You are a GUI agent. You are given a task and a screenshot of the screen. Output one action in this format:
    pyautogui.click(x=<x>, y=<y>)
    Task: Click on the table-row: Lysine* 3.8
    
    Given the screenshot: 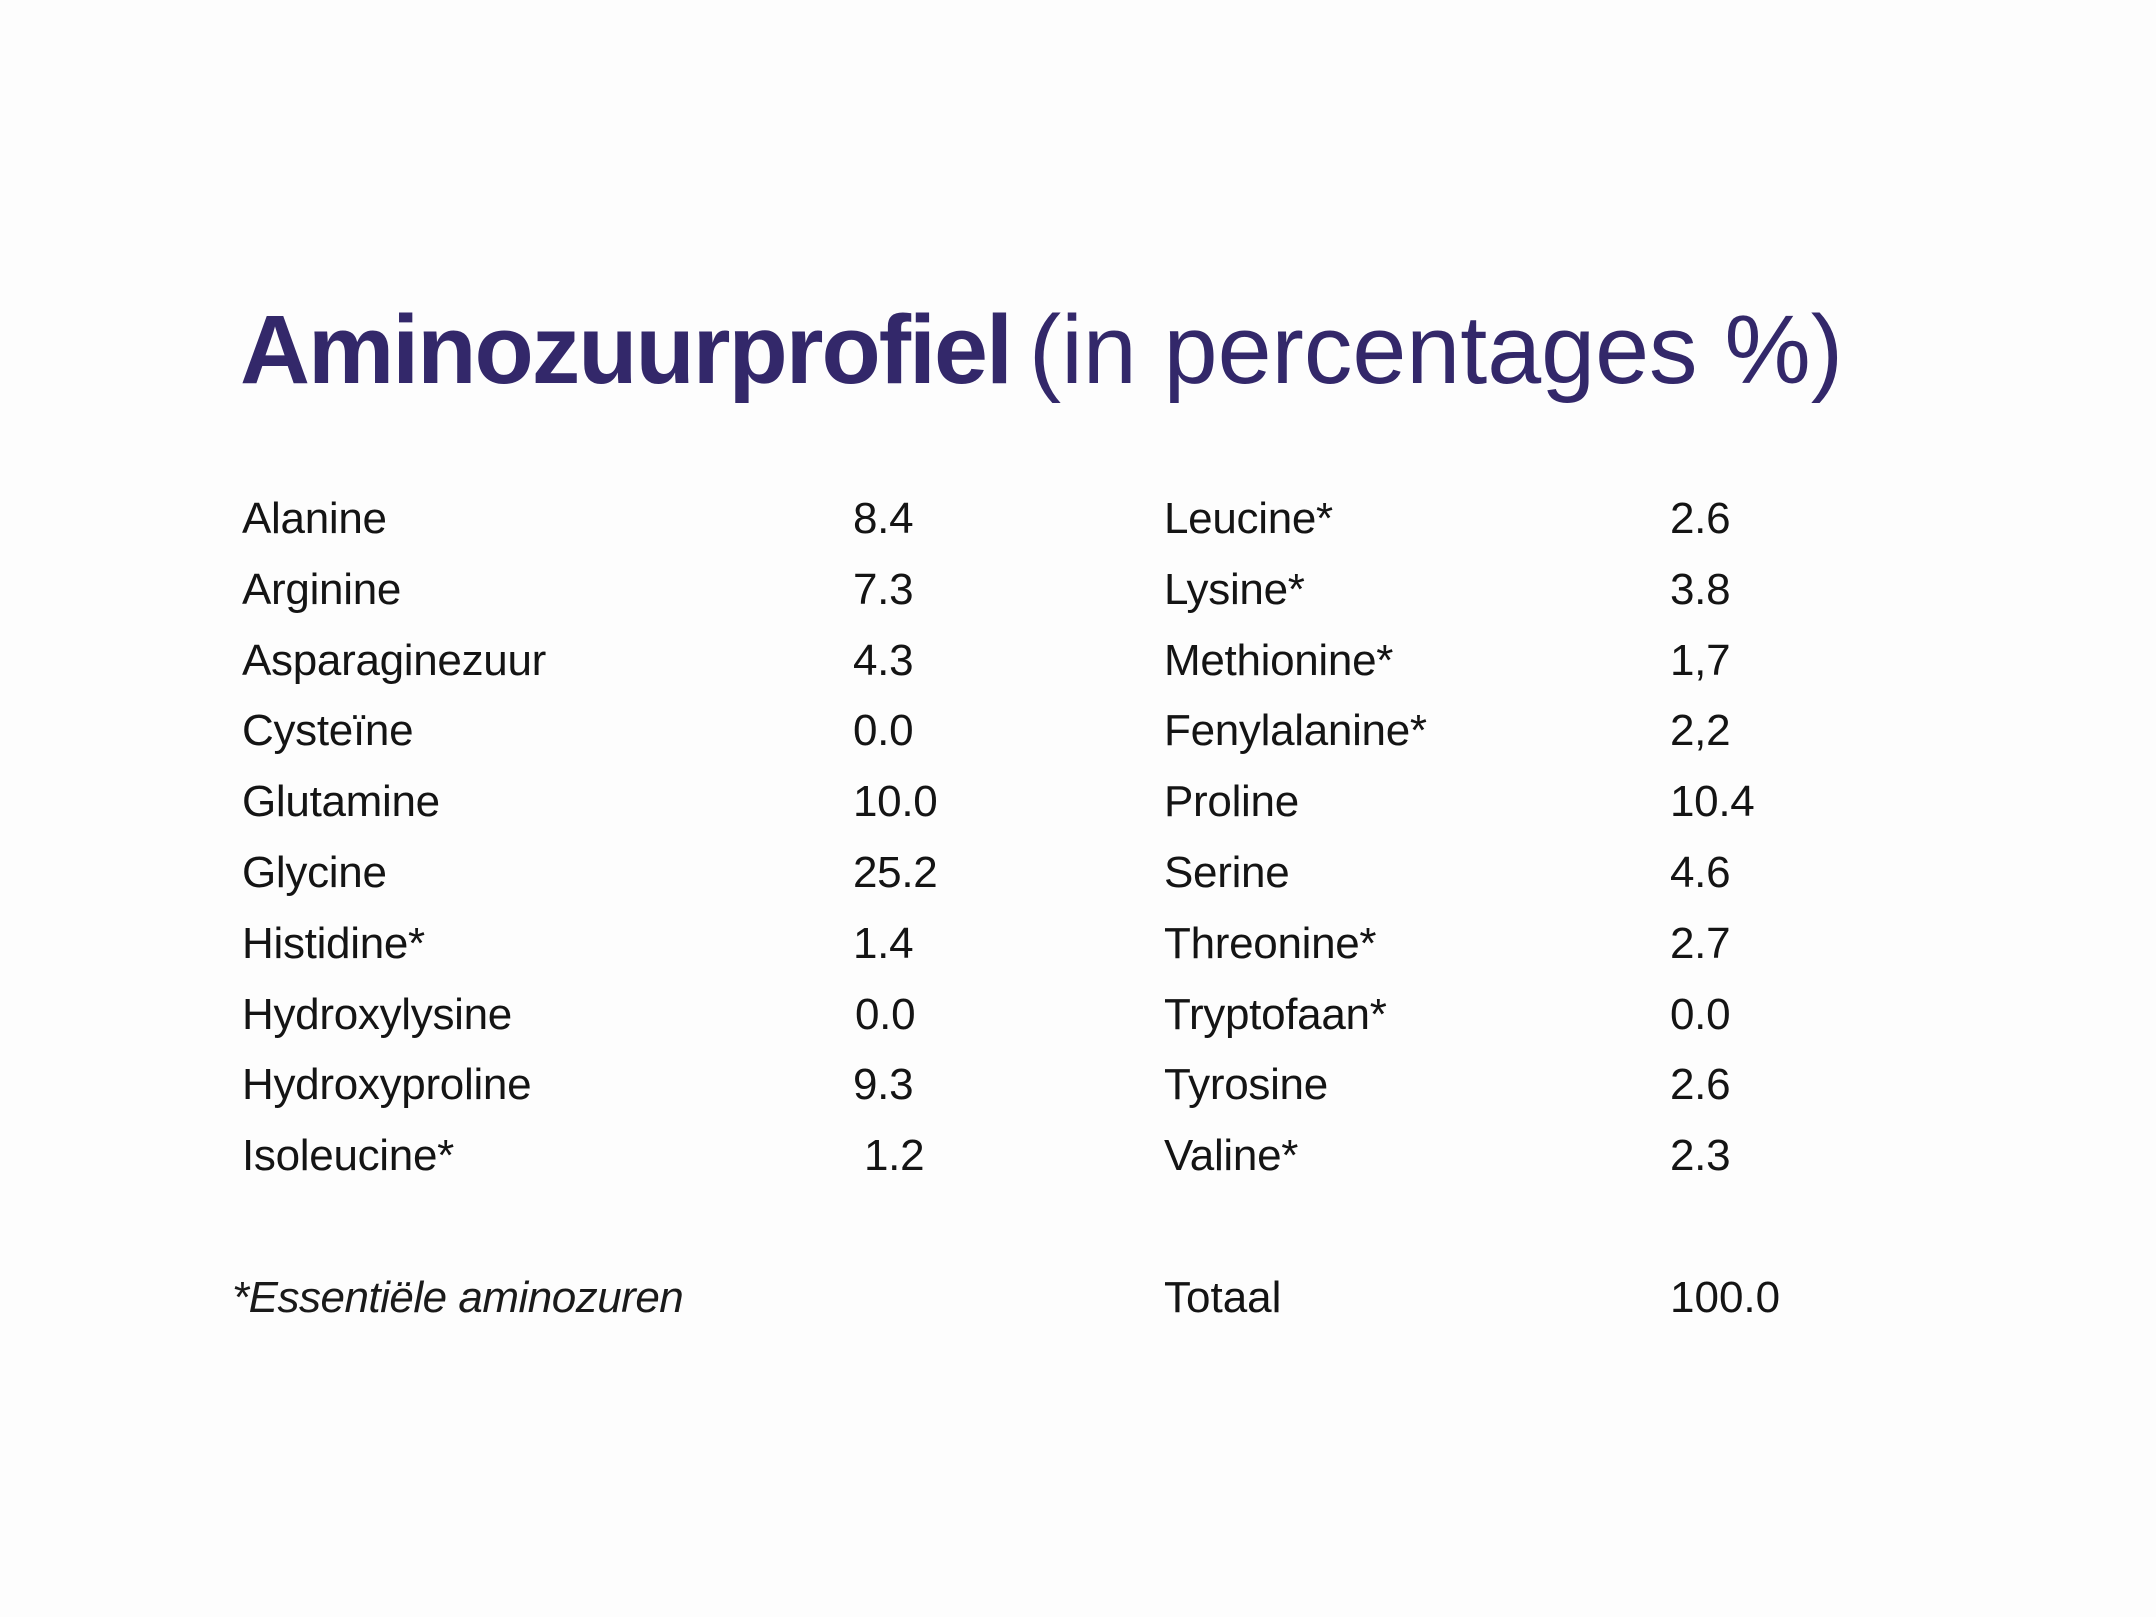 What is the action you would take?
    pyautogui.click(x=1514, y=590)
    